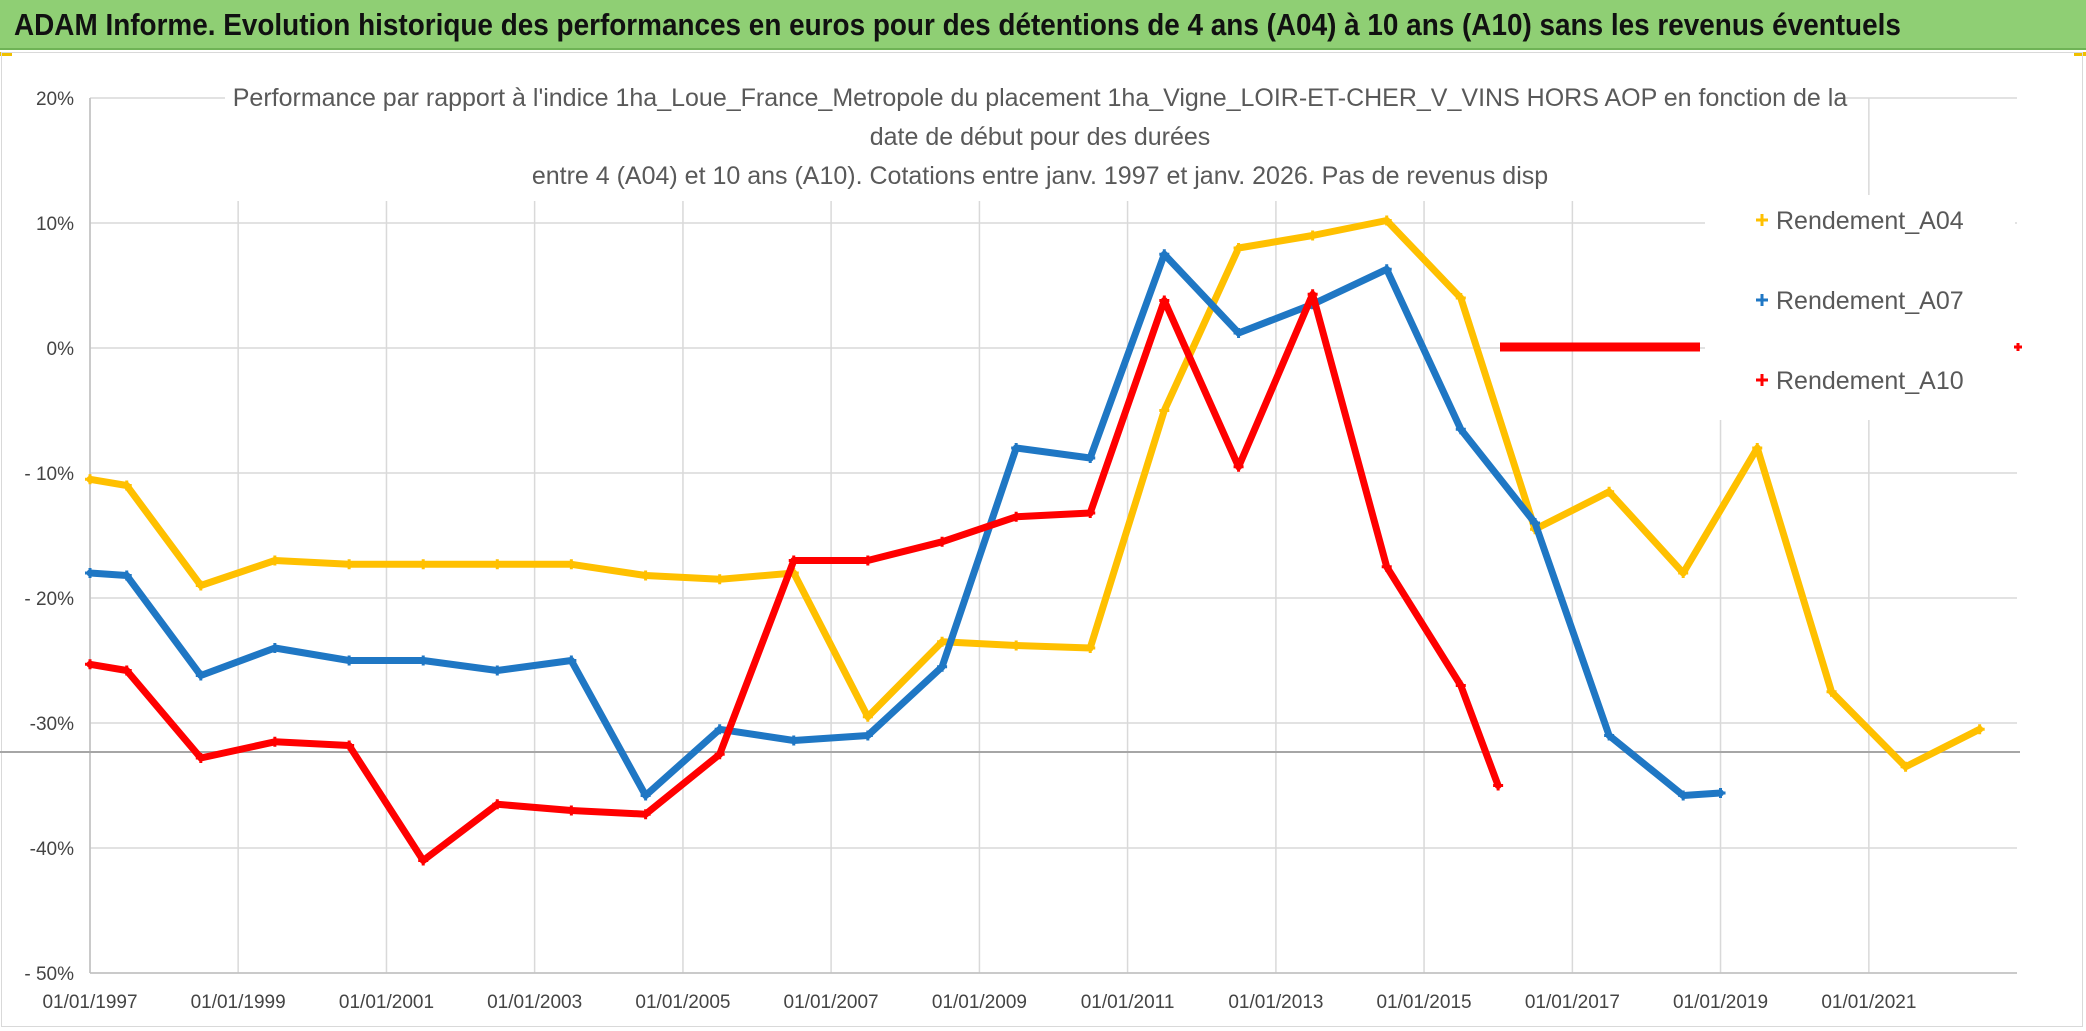  What do you see at coordinates (1275, 1002) in the screenshot?
I see `x-tick-label: 01/01/2013` at bounding box center [1275, 1002].